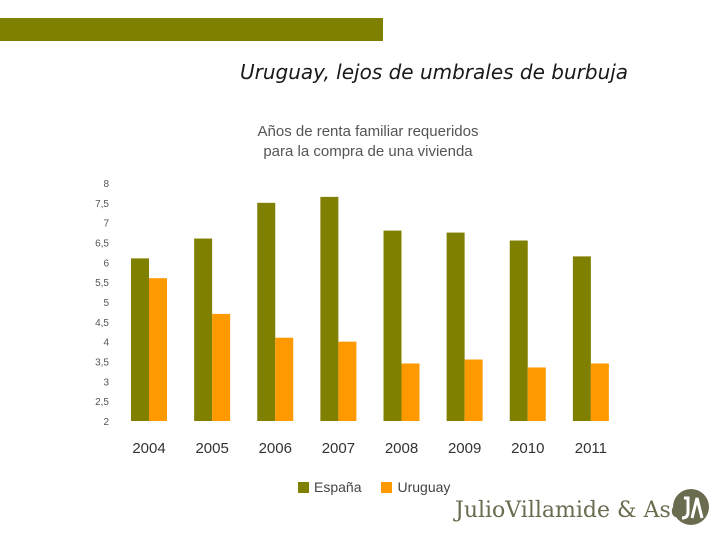  Describe the element at coordinates (106, 422) in the screenshot. I see `y-tick-label: 2` at that location.